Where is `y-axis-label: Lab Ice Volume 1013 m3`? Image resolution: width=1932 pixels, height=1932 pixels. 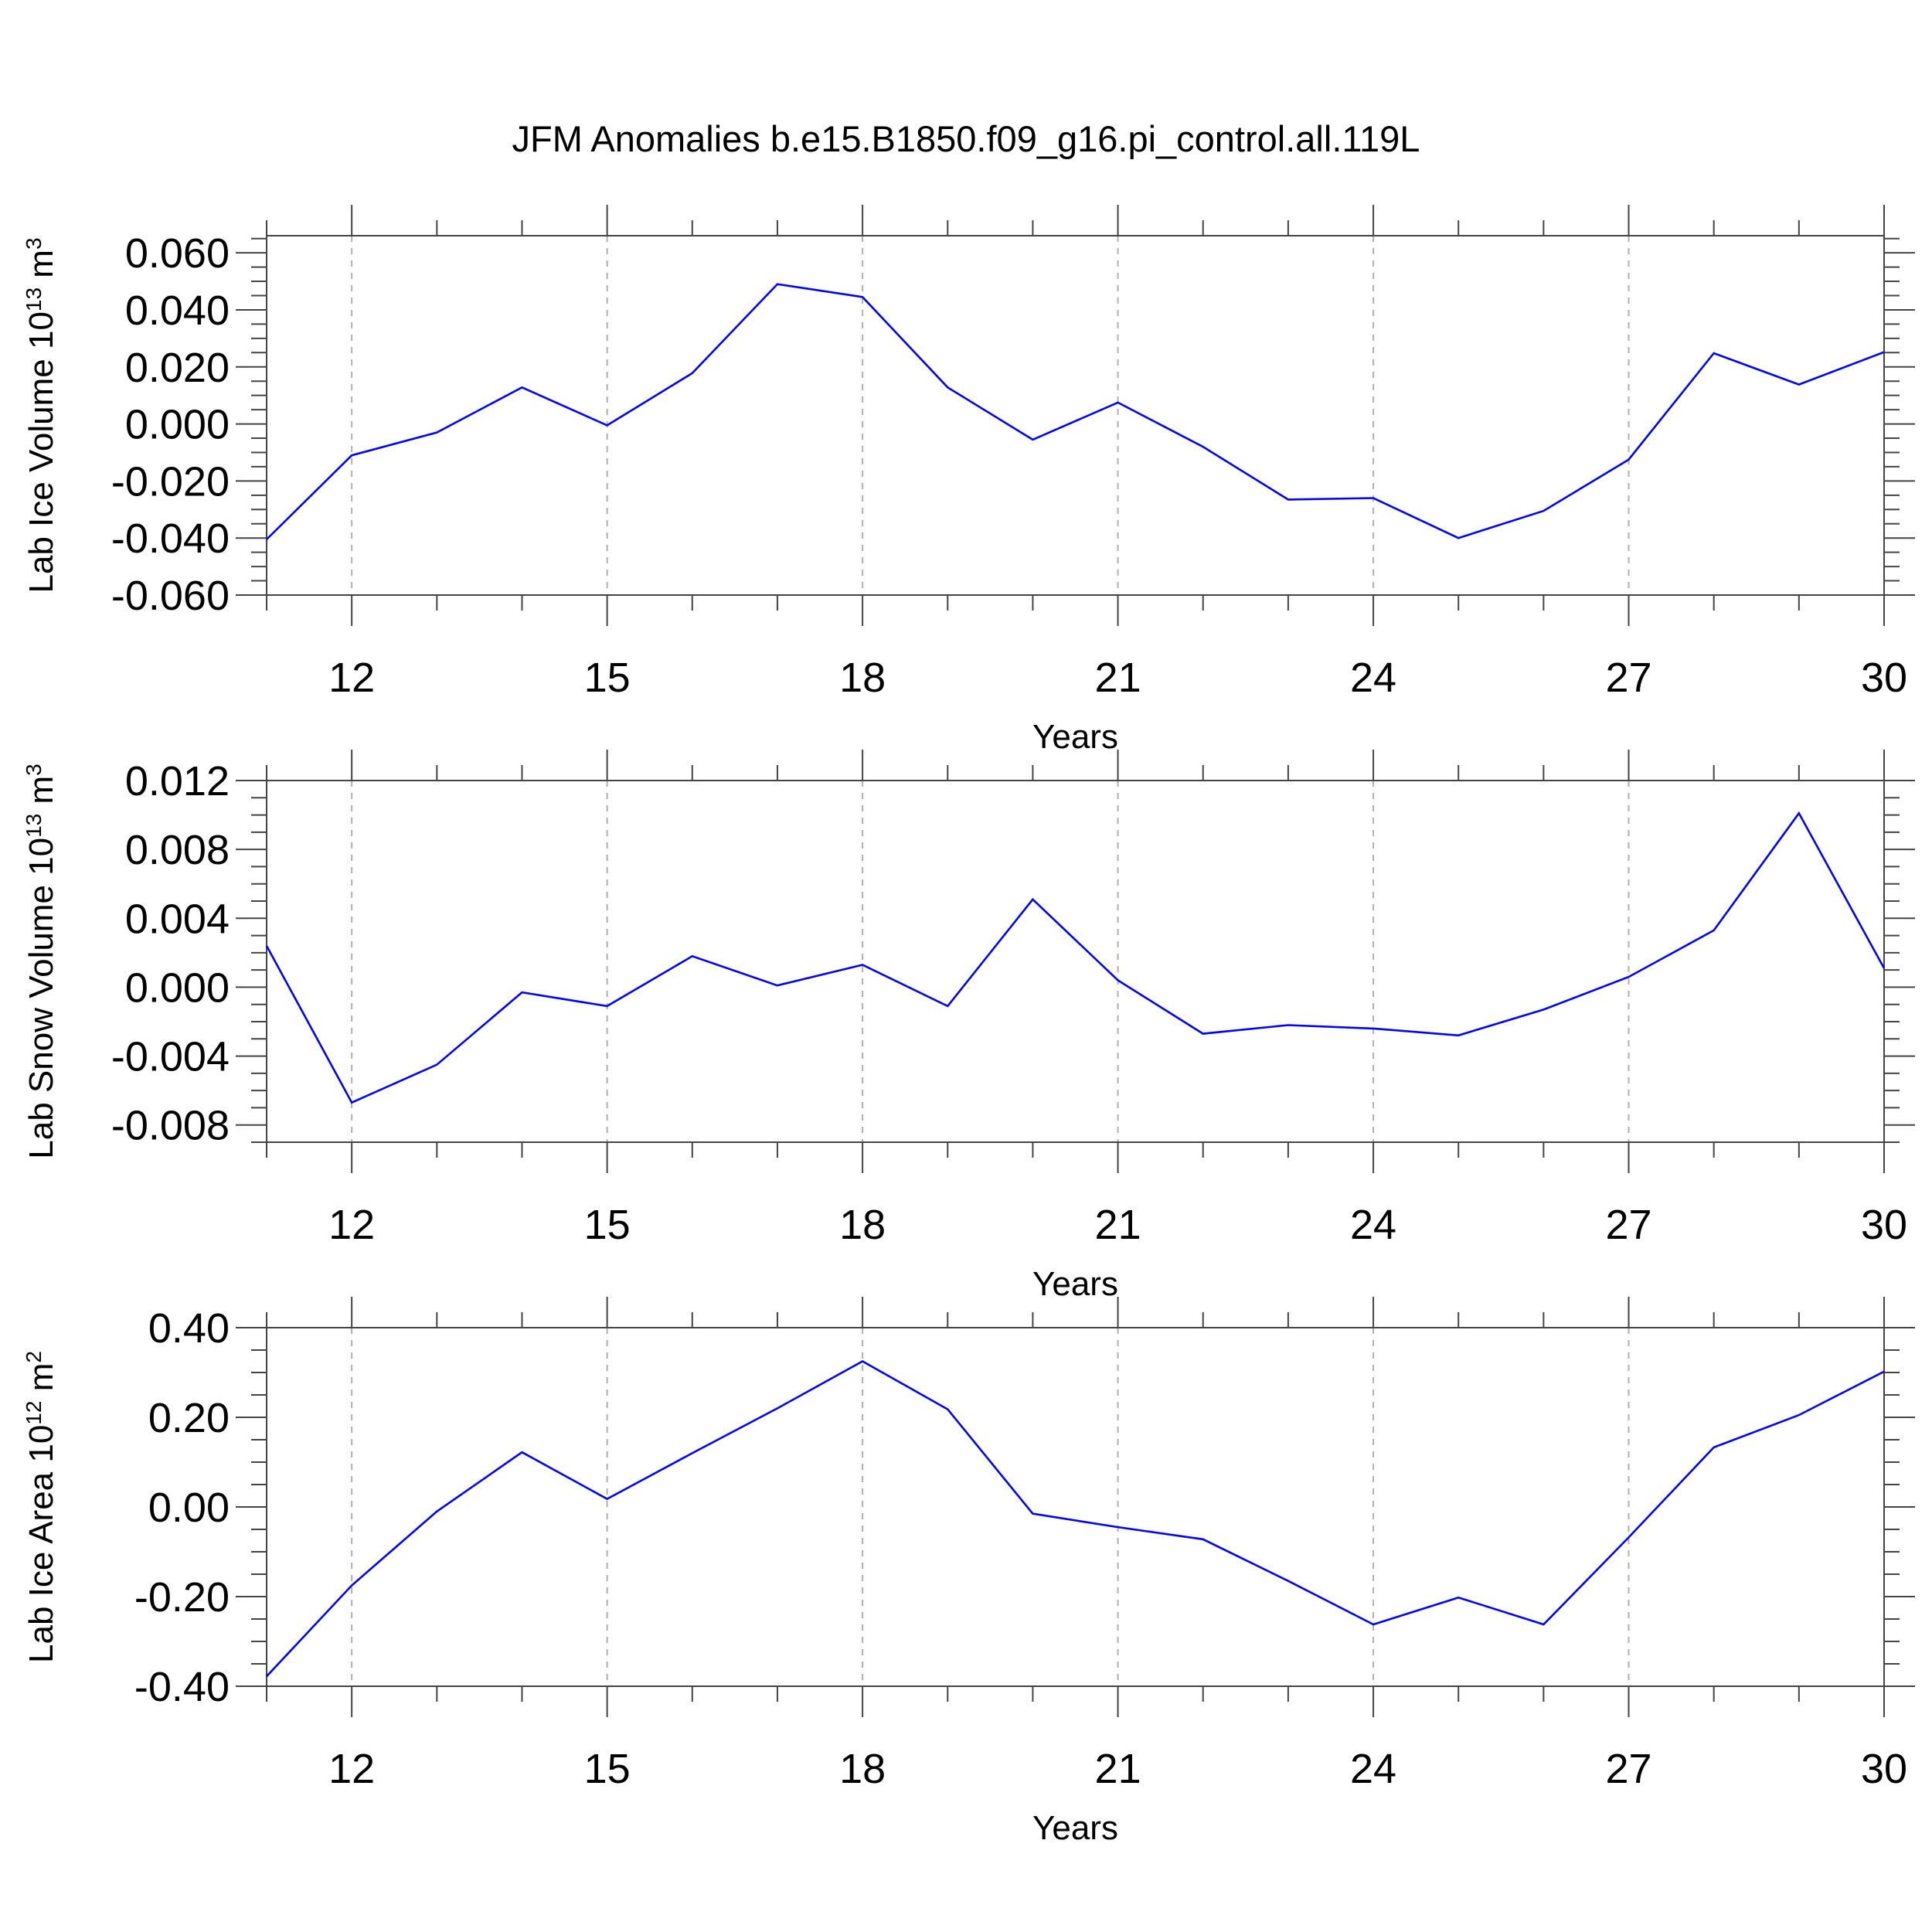 y-axis-label: Lab Ice Volume 1013 m3 is located at coordinates (41, 415).